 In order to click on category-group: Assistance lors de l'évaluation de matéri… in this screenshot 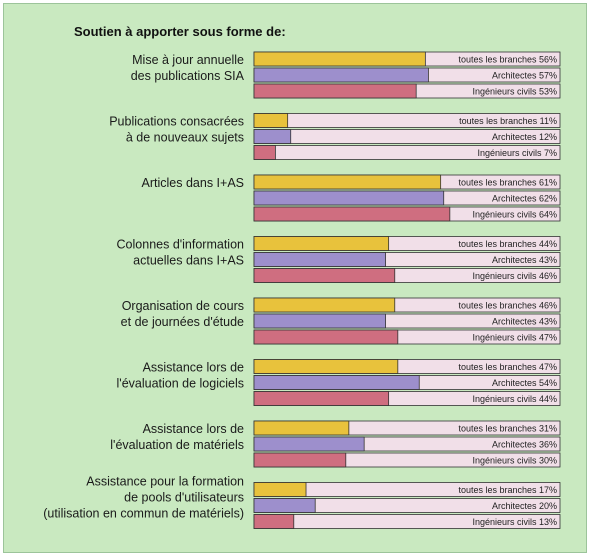, I will do `click(335, 444)`.